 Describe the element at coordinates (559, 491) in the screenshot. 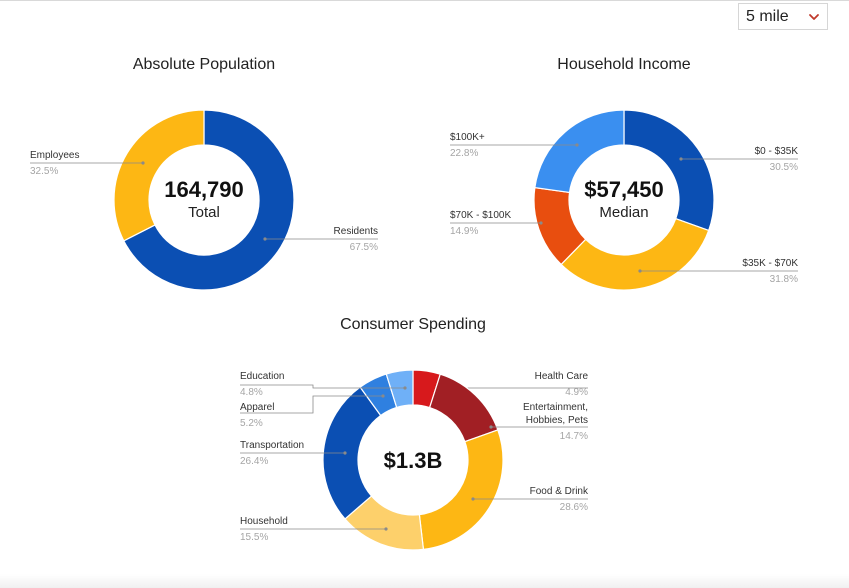

I see `slice-label-food-drink: Food & Drink` at that location.